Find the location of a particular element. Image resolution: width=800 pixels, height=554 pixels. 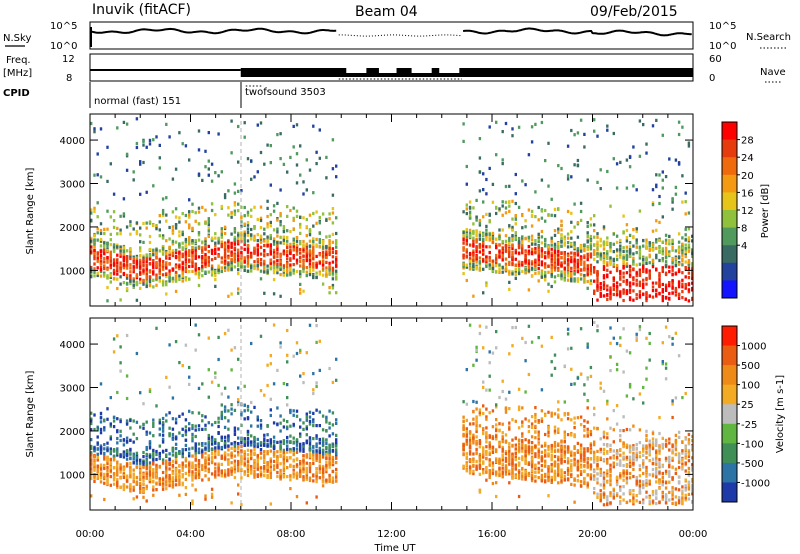

y-tick-label: 1000 is located at coordinates (72, 271).